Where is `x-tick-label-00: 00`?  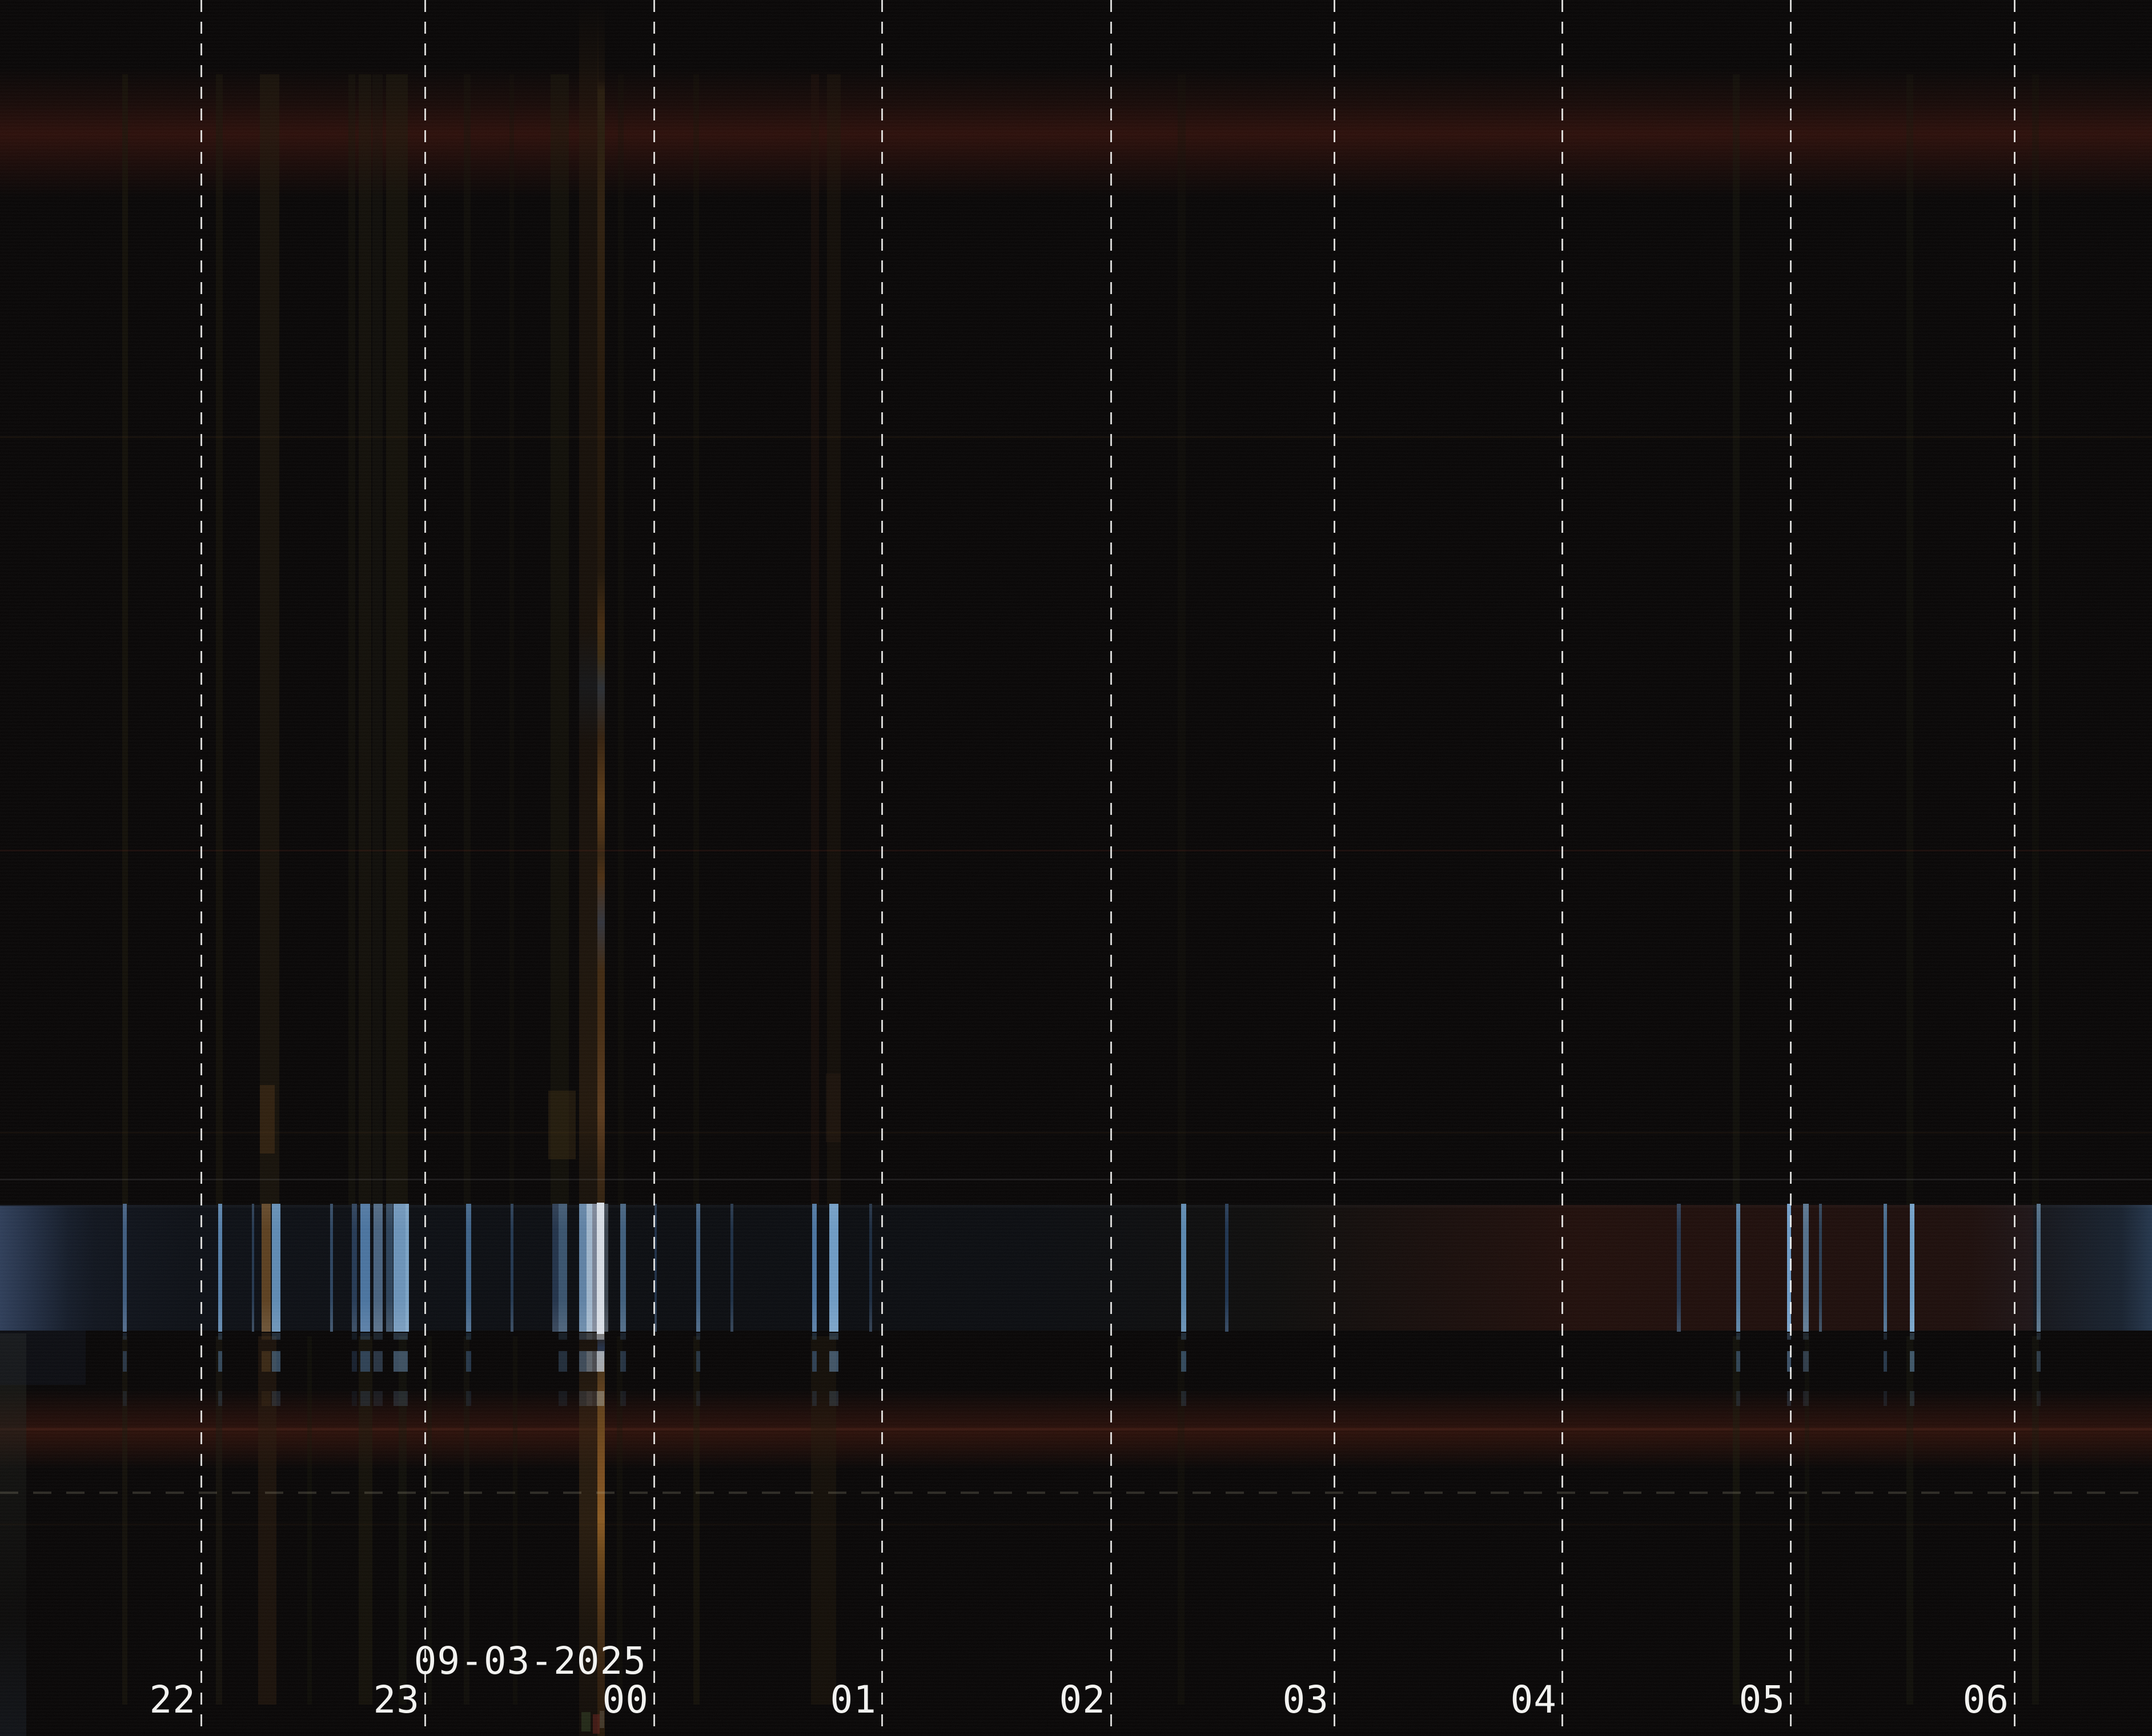 x-tick-label-00: 00 is located at coordinates (625, 1700).